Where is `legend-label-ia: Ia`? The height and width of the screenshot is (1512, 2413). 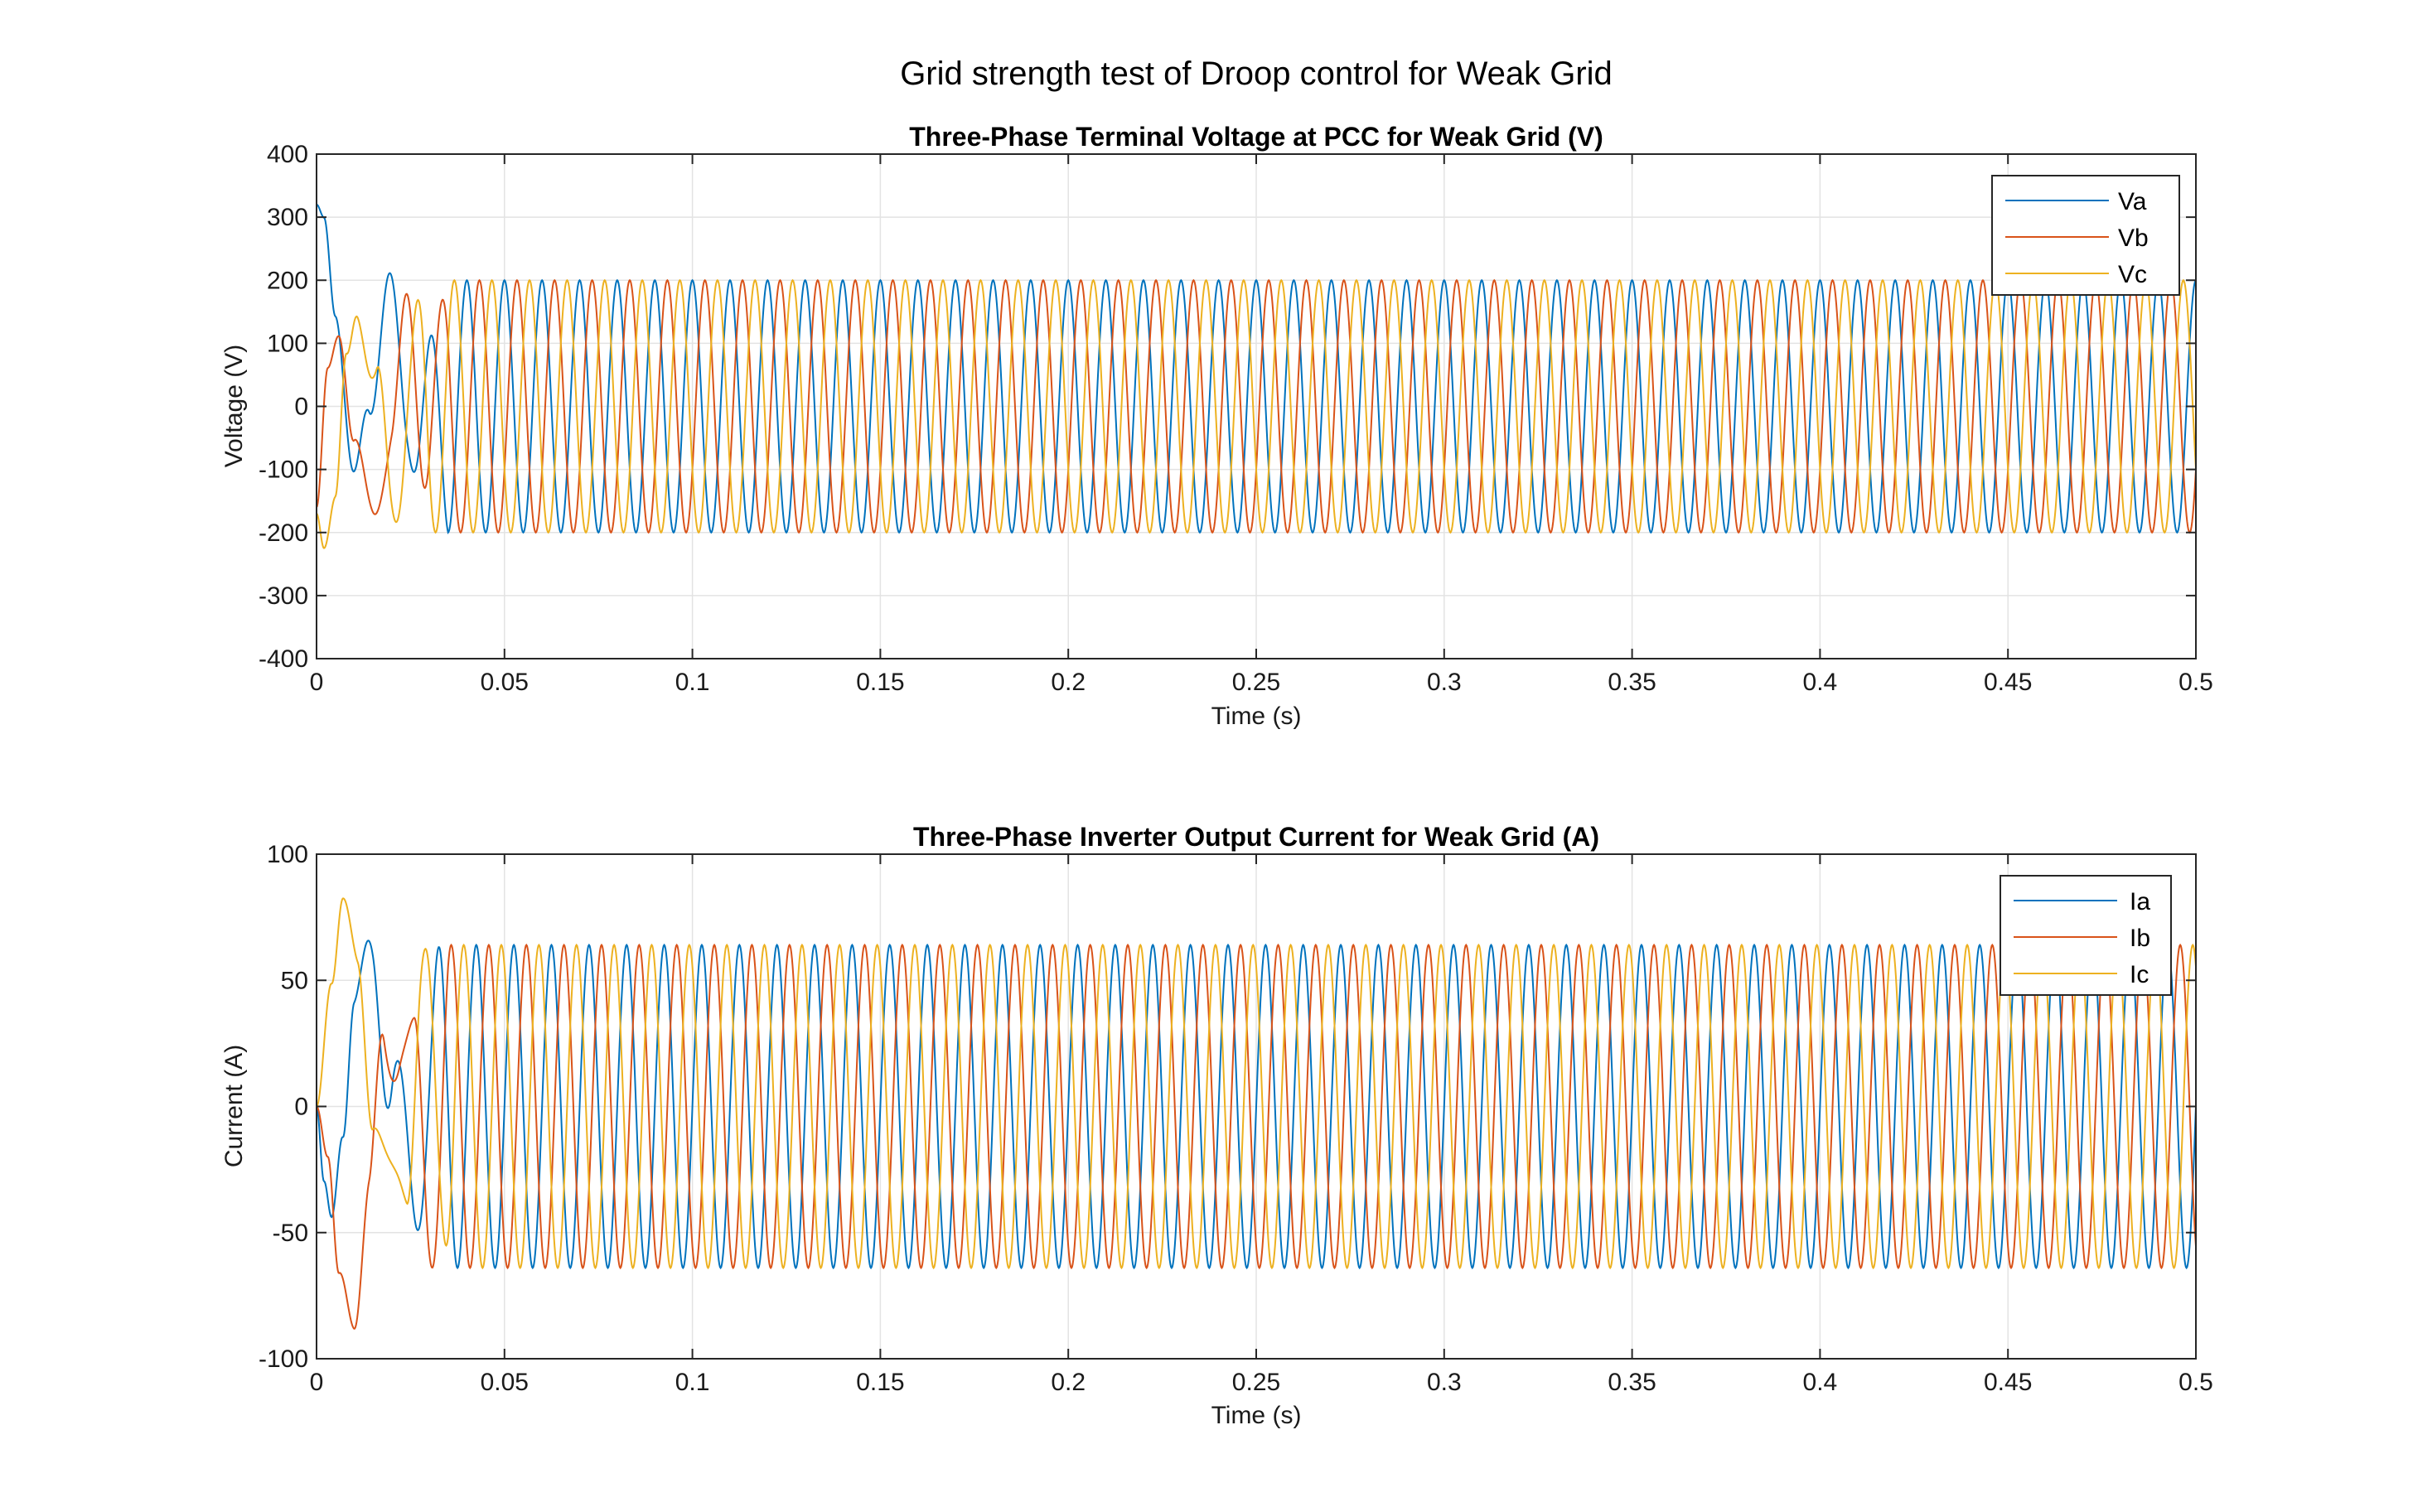
legend-label-ia: Ia is located at coordinates (2140, 901).